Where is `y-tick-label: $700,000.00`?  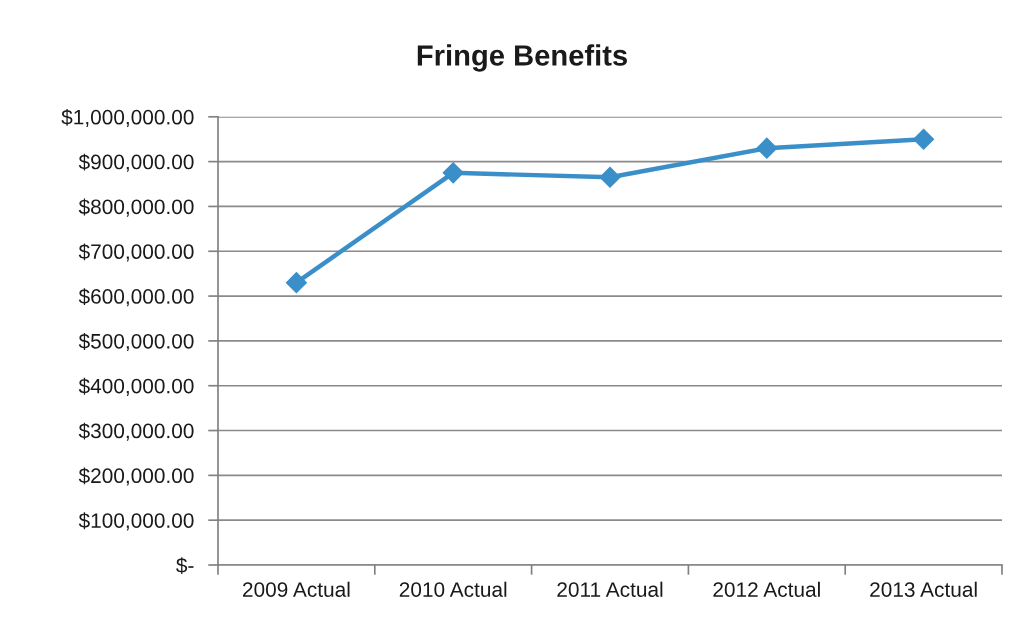 y-tick-label: $700,000.00 is located at coordinates (136, 252).